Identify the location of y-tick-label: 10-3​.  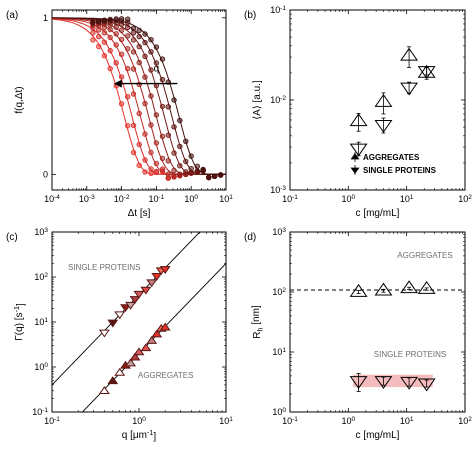
(278, 190).